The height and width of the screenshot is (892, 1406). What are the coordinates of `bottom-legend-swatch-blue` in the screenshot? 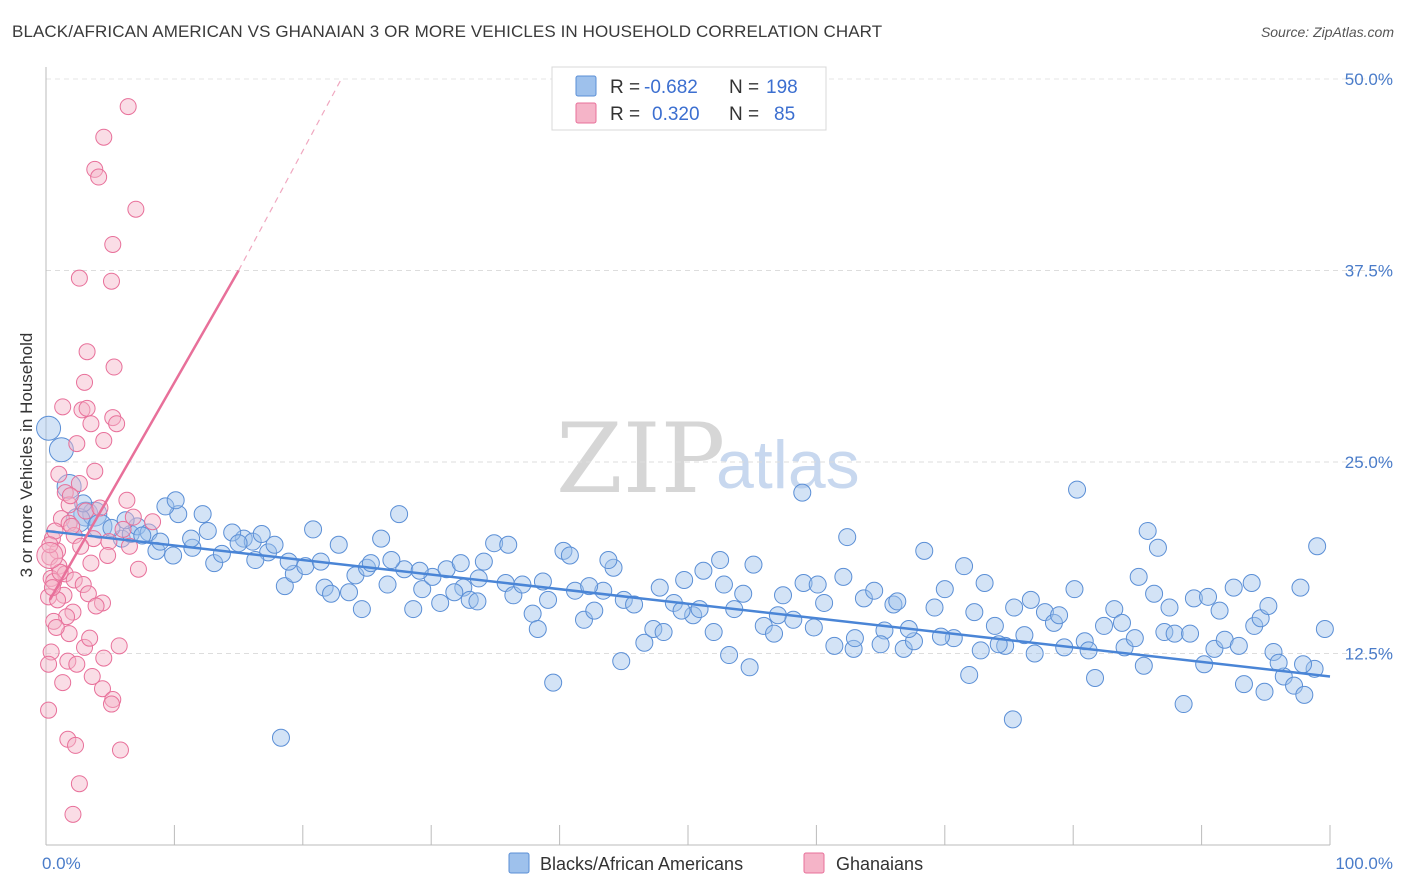 It's located at (519, 863).